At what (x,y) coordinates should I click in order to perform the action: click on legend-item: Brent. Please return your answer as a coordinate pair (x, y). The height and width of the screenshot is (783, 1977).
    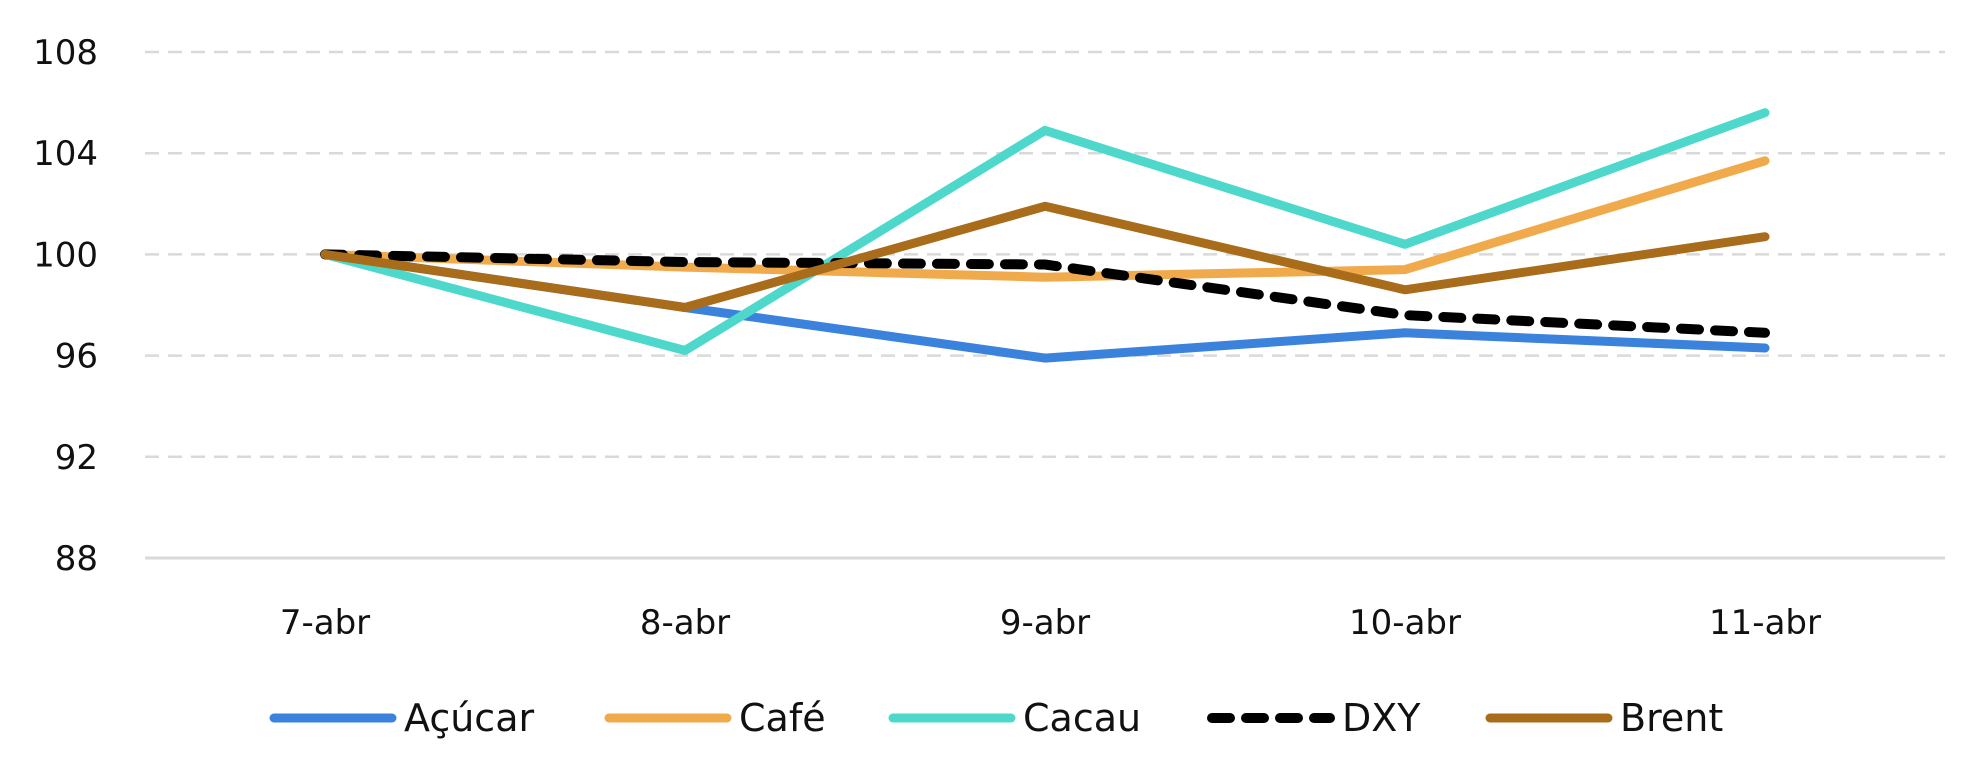
    Looking at the image, I should click on (1604, 718).